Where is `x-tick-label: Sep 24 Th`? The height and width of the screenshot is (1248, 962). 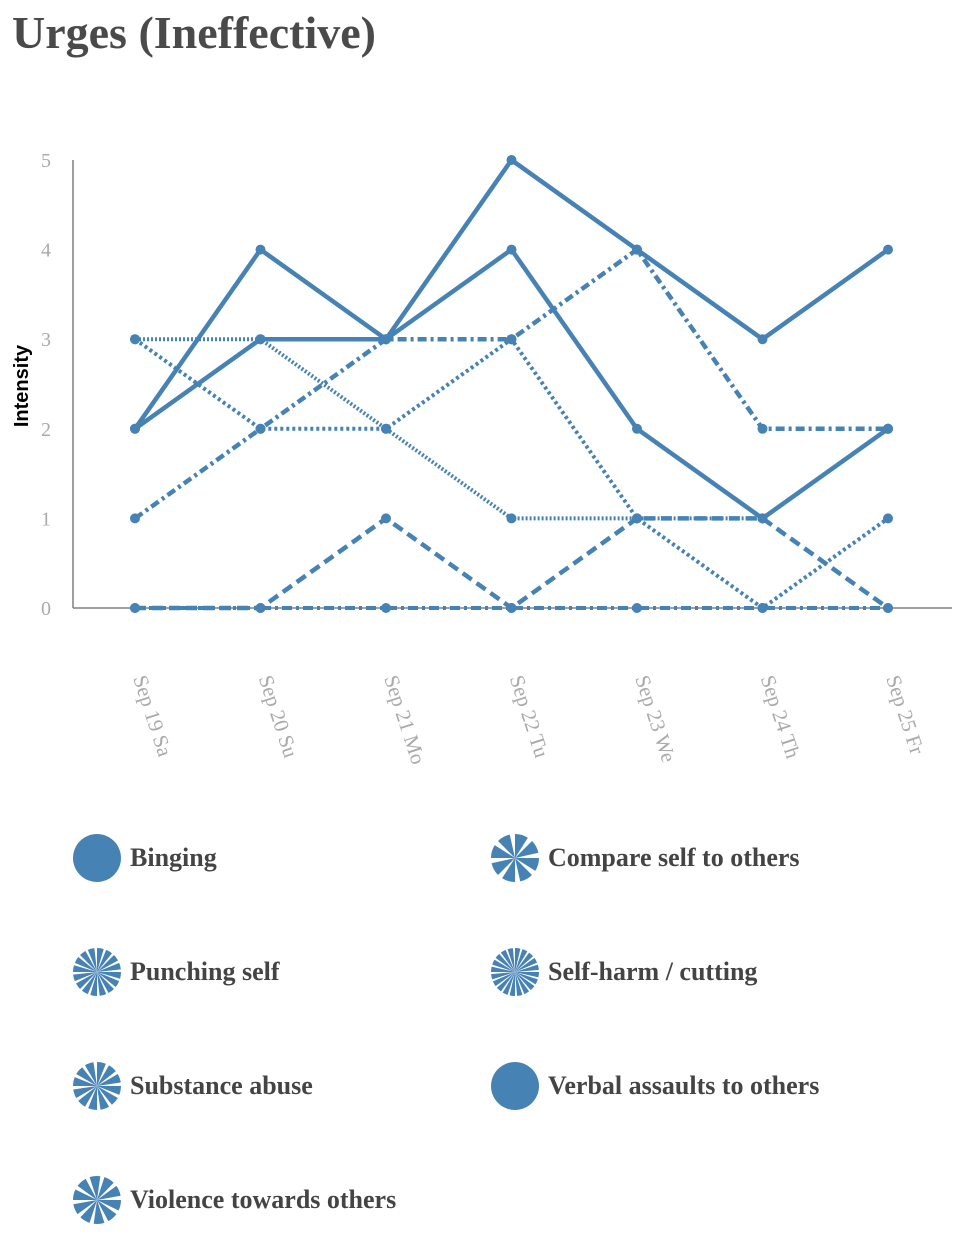
x-tick-label: Sep 24 Th is located at coordinates (781, 717).